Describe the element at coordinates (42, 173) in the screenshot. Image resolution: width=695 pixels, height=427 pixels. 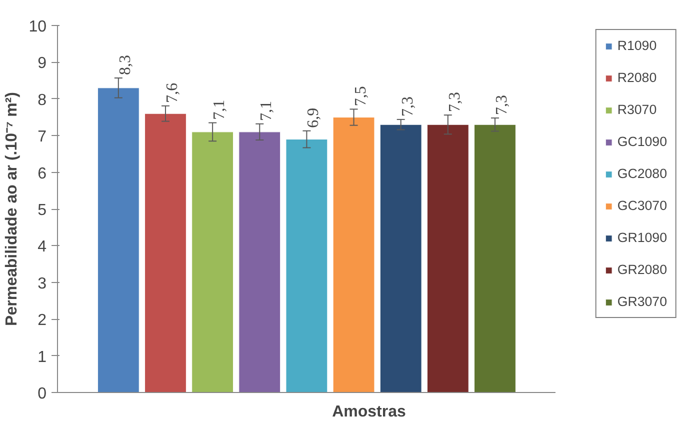
I see `y-tick-label: 6` at that location.